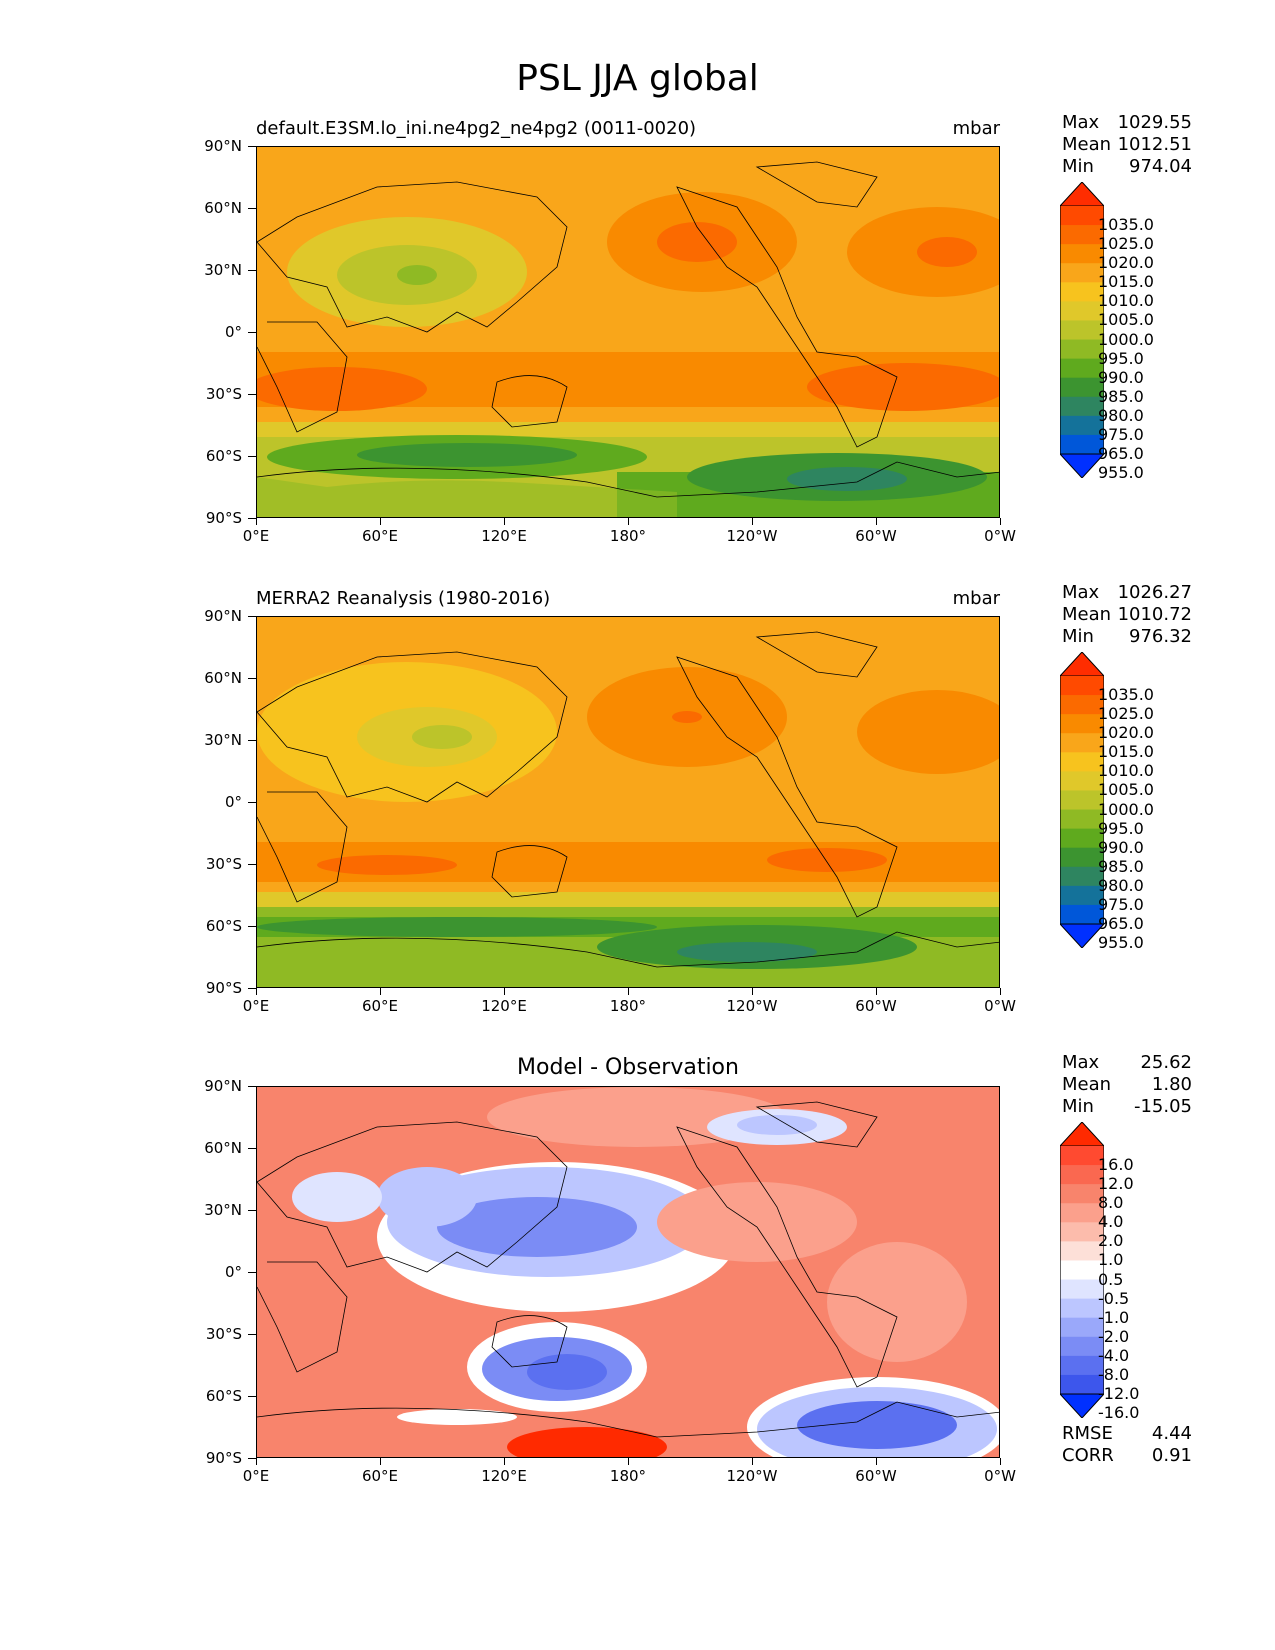 The height and width of the screenshot is (1650, 1275). Describe the element at coordinates (1121, 396) in the screenshot. I see `colorbar-label: 985.0` at that location.